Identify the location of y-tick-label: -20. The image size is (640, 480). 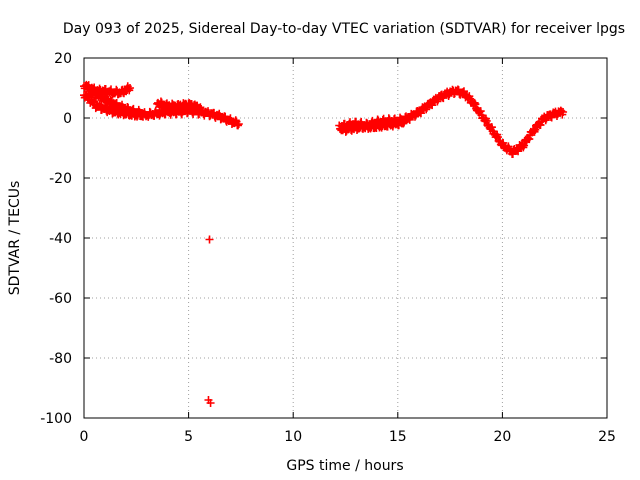
(60, 179).